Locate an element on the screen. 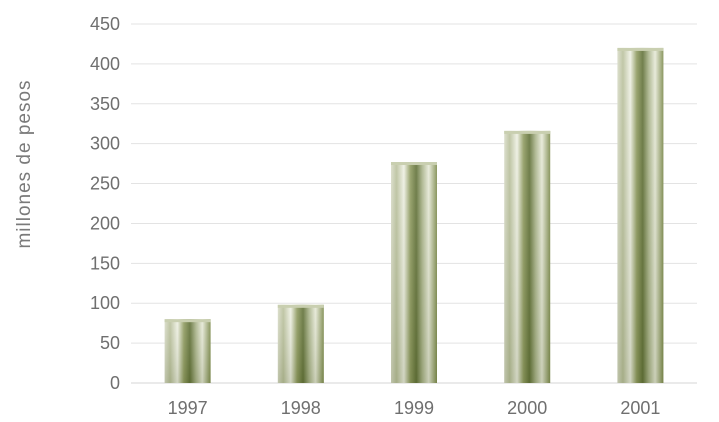 This screenshot has height=422, width=719. bar-1997 is located at coordinates (188, 351).